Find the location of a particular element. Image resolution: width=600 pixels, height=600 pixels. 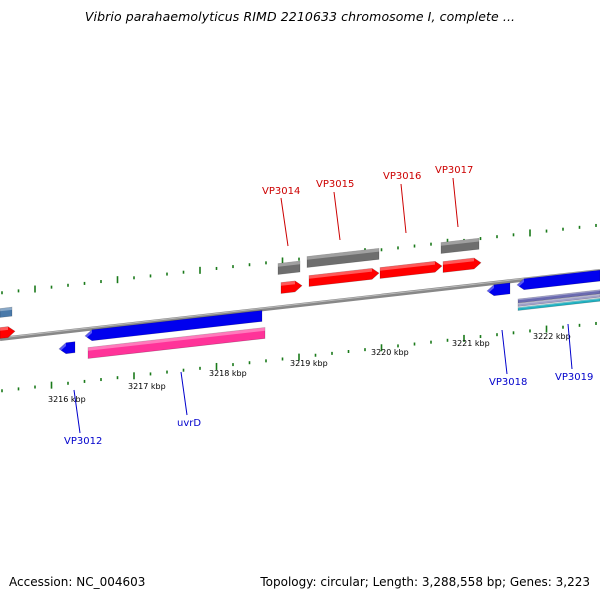

feature-band-1-shape is located at coordinates (558, 296).